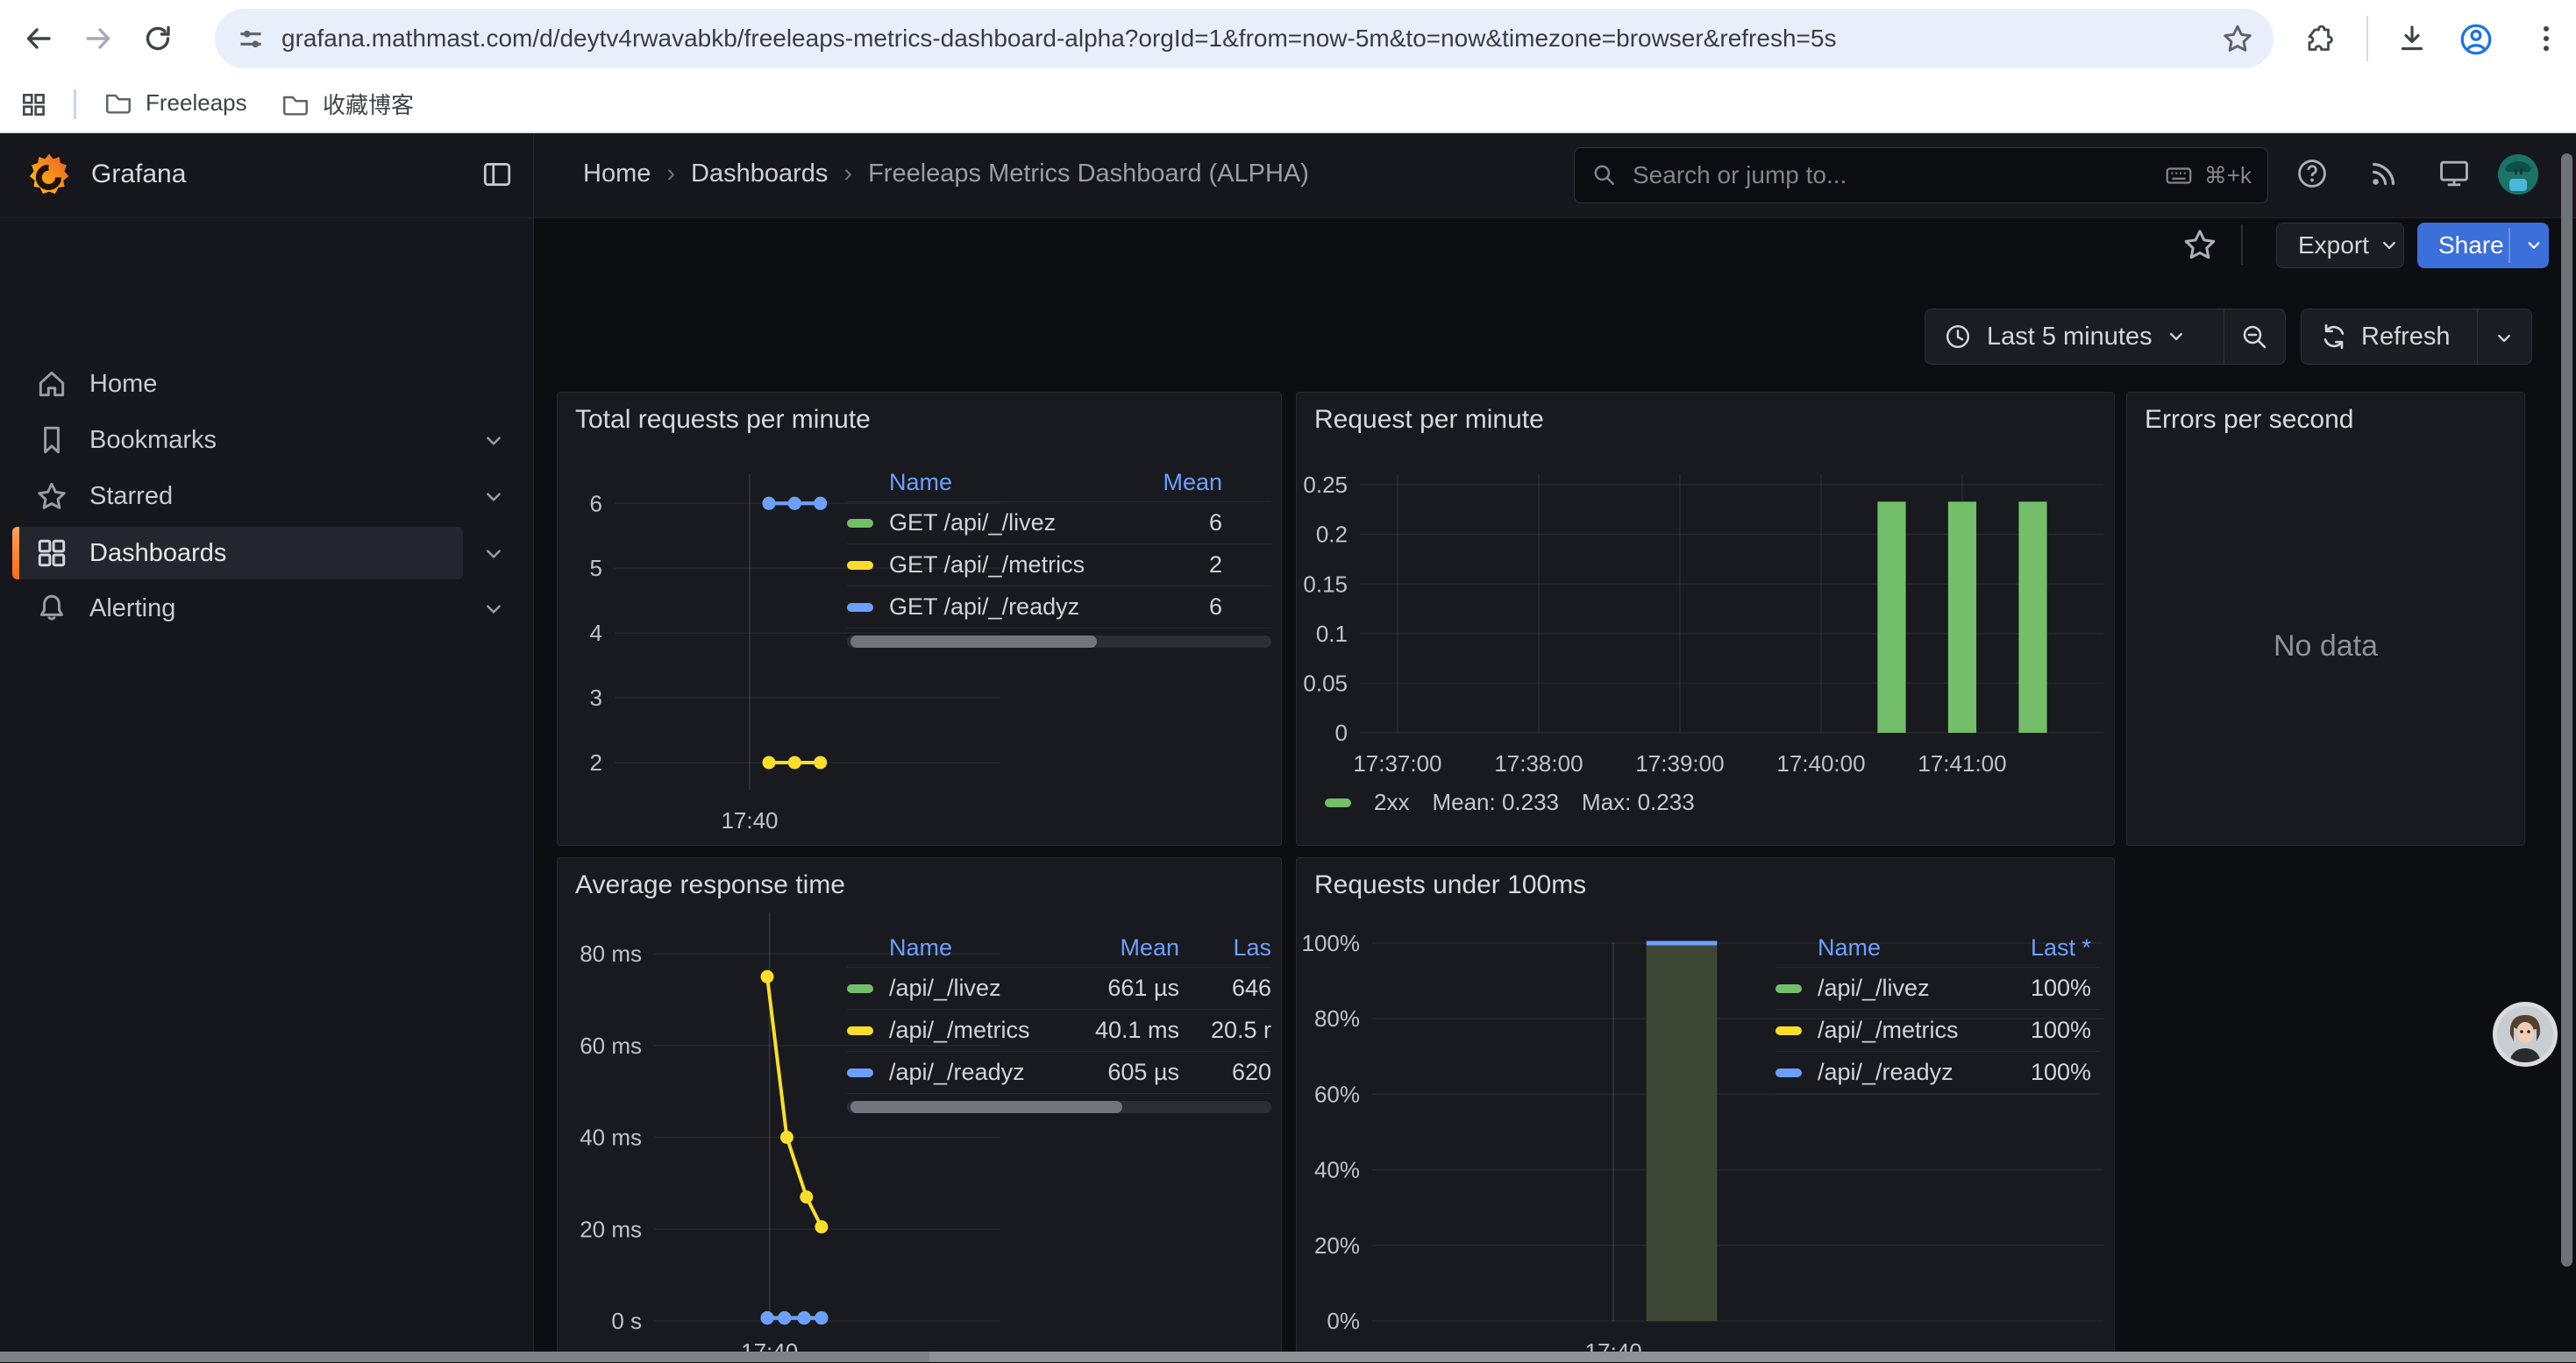 This screenshot has height=1363, width=2576. I want to click on sidebar-item-bookmarks: Bookmarks, so click(266, 440).